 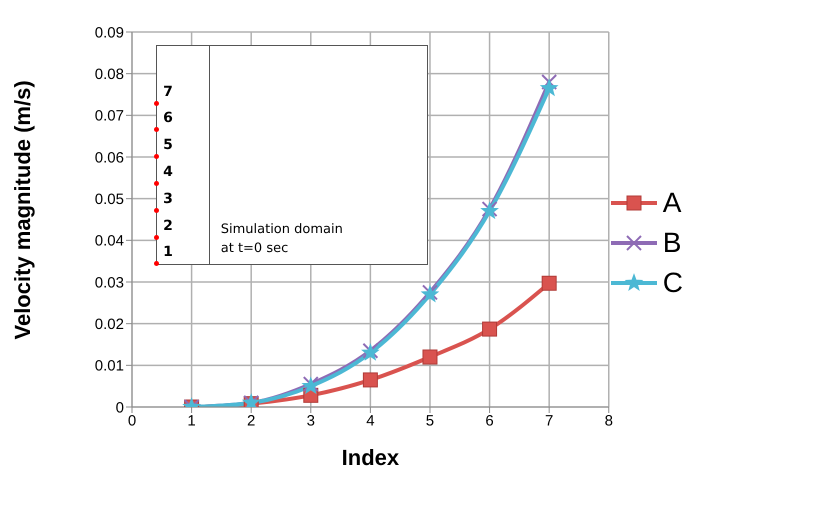 I want to click on x-tick-label: 4, so click(x=370, y=421).